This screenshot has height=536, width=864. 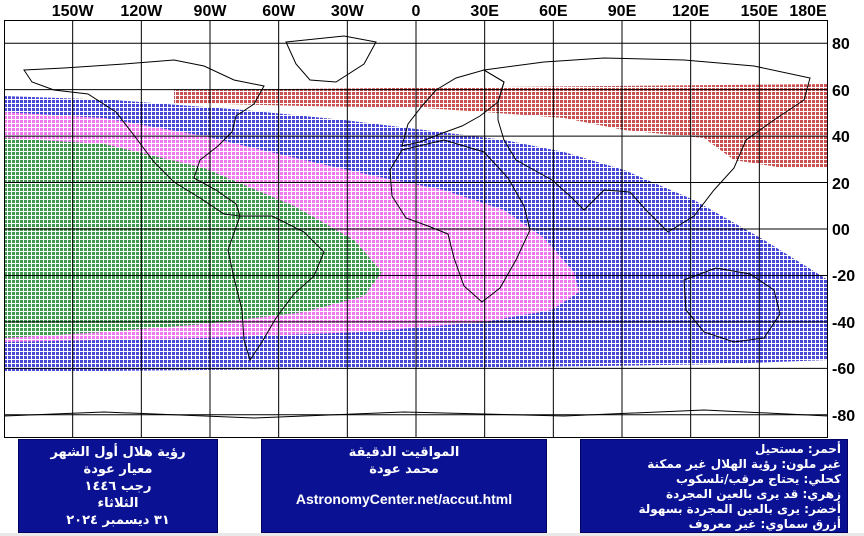 I want to click on latitude-label: -20, so click(x=844, y=277).